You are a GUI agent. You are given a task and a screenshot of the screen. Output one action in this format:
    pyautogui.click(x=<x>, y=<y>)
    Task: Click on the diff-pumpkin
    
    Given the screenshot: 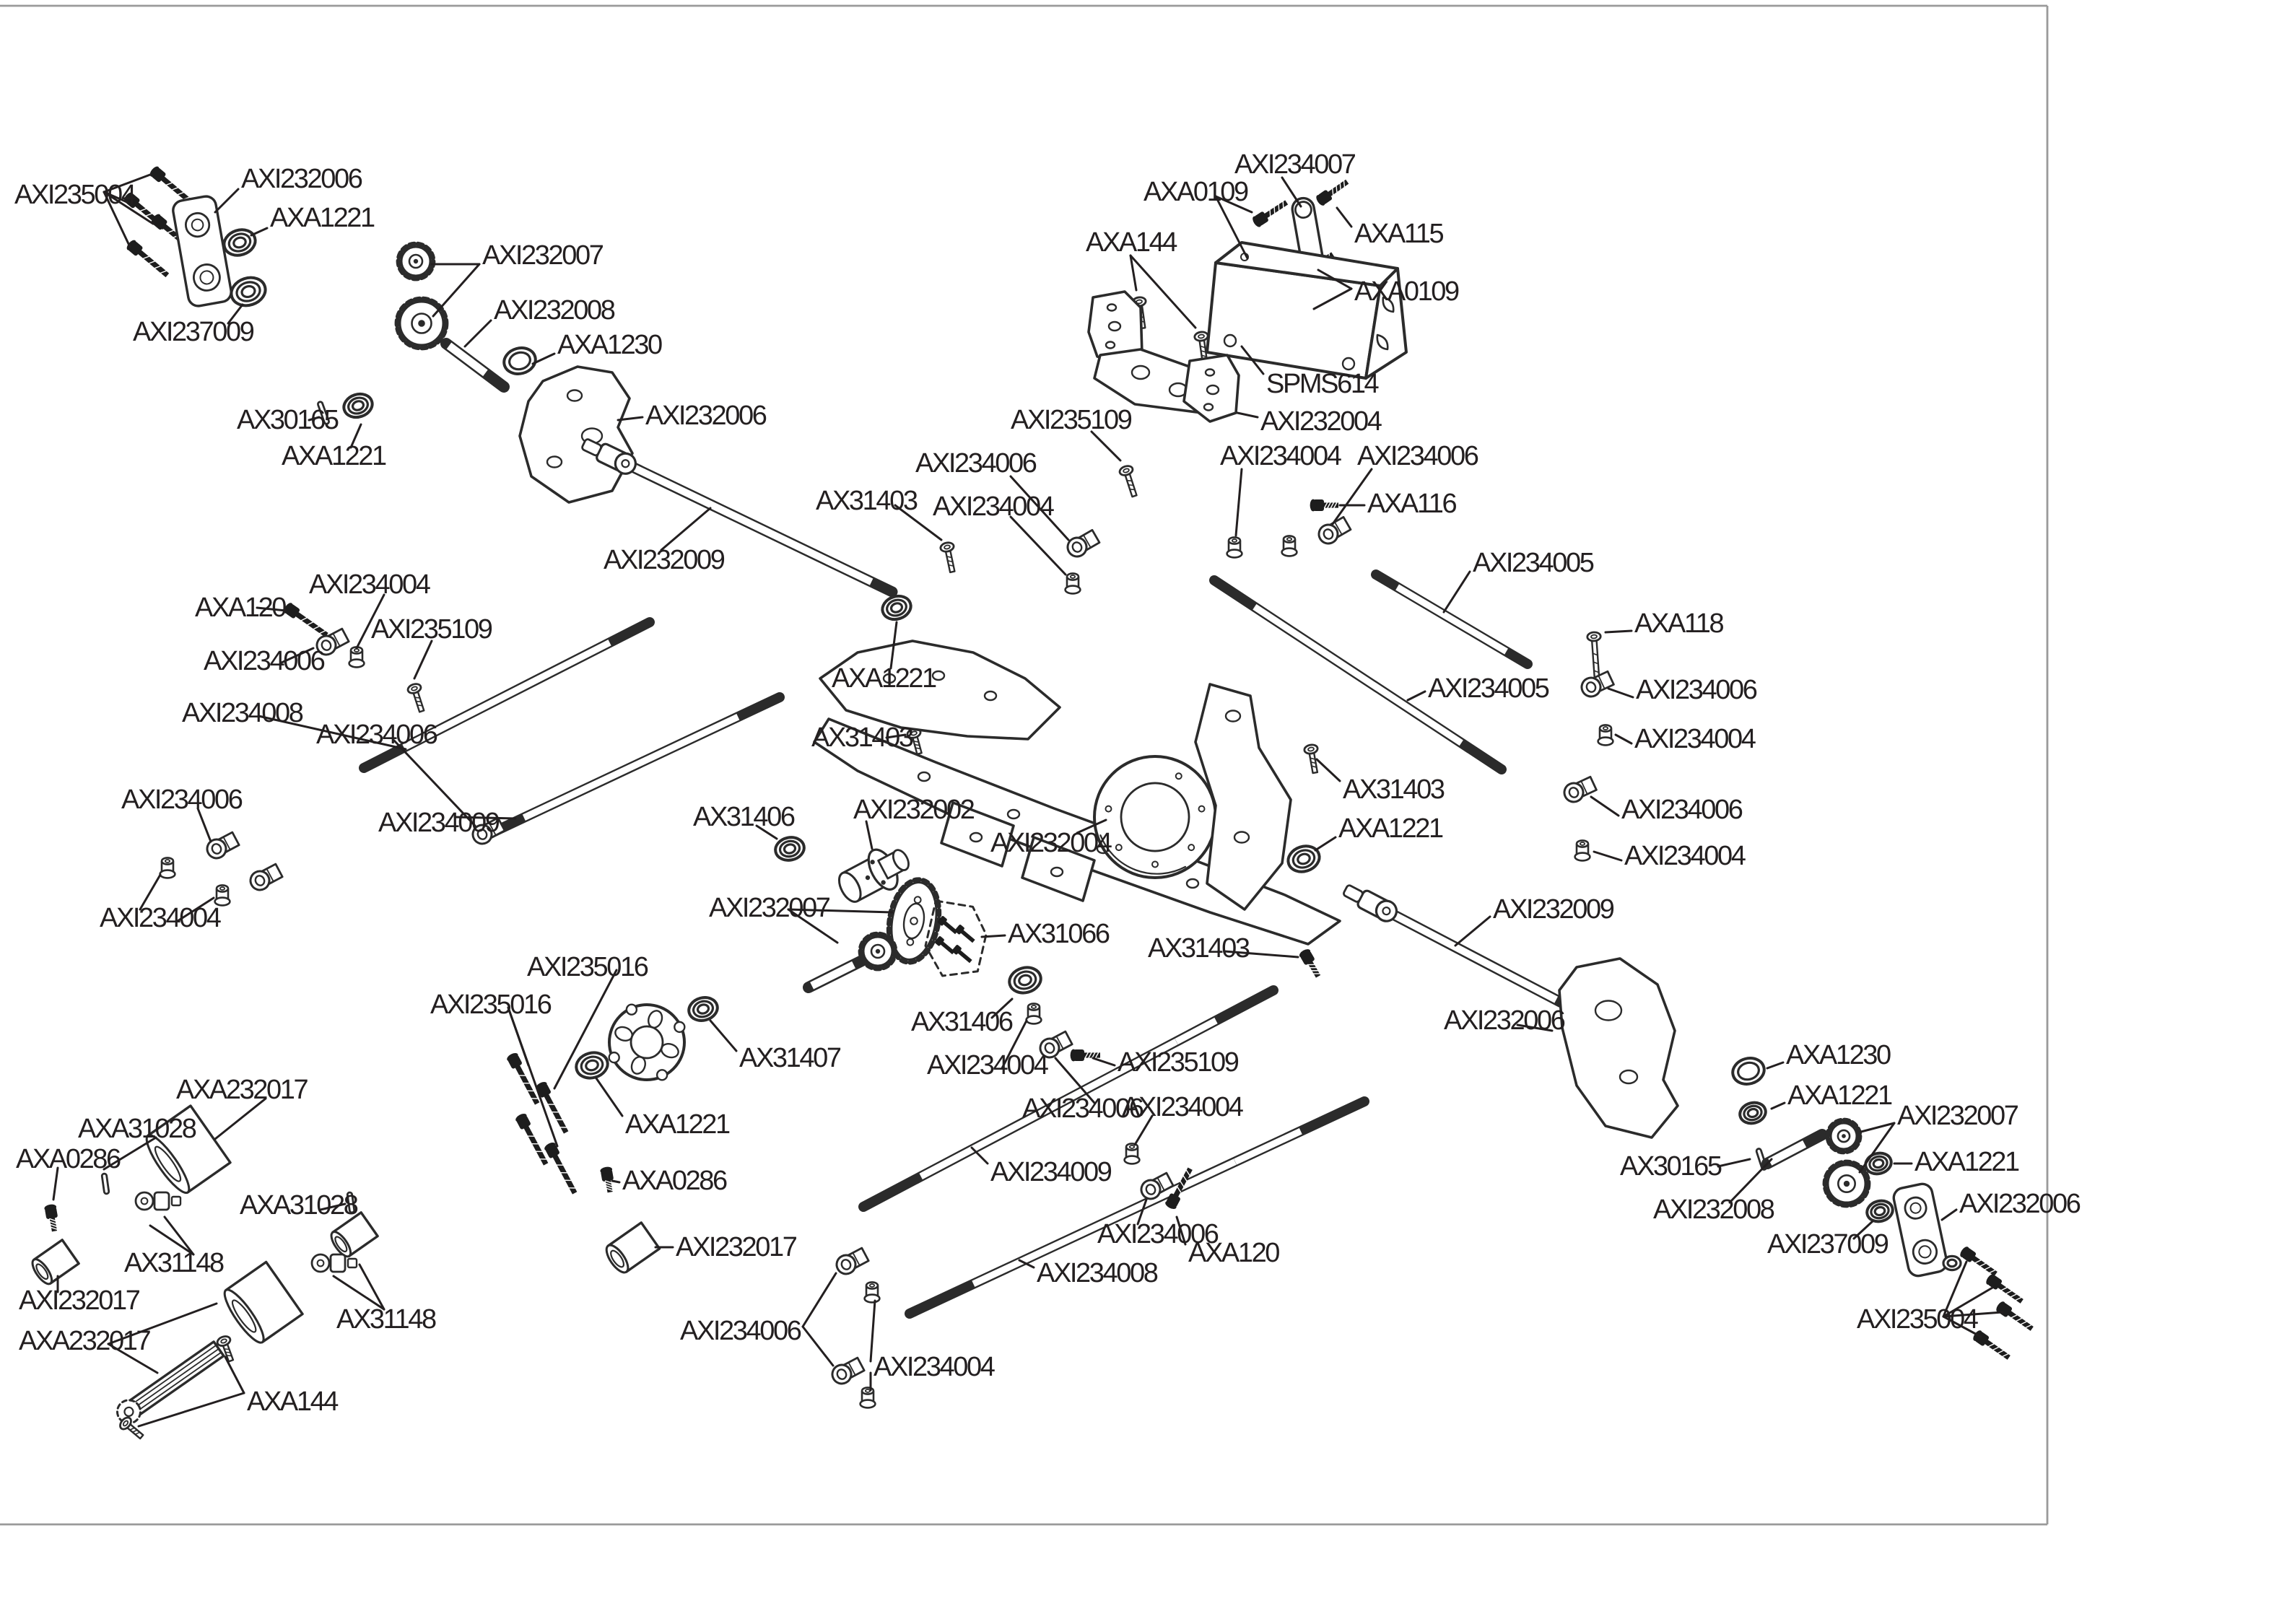 What is the action you would take?
    pyautogui.click(x=1155, y=817)
    